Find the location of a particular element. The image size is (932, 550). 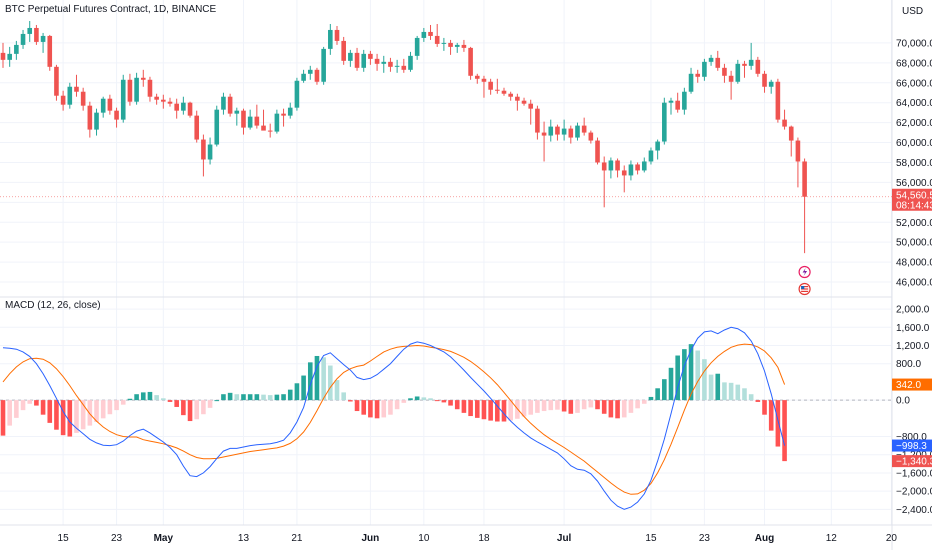

countdown-value: 08:14:43 is located at coordinates (914, 206).